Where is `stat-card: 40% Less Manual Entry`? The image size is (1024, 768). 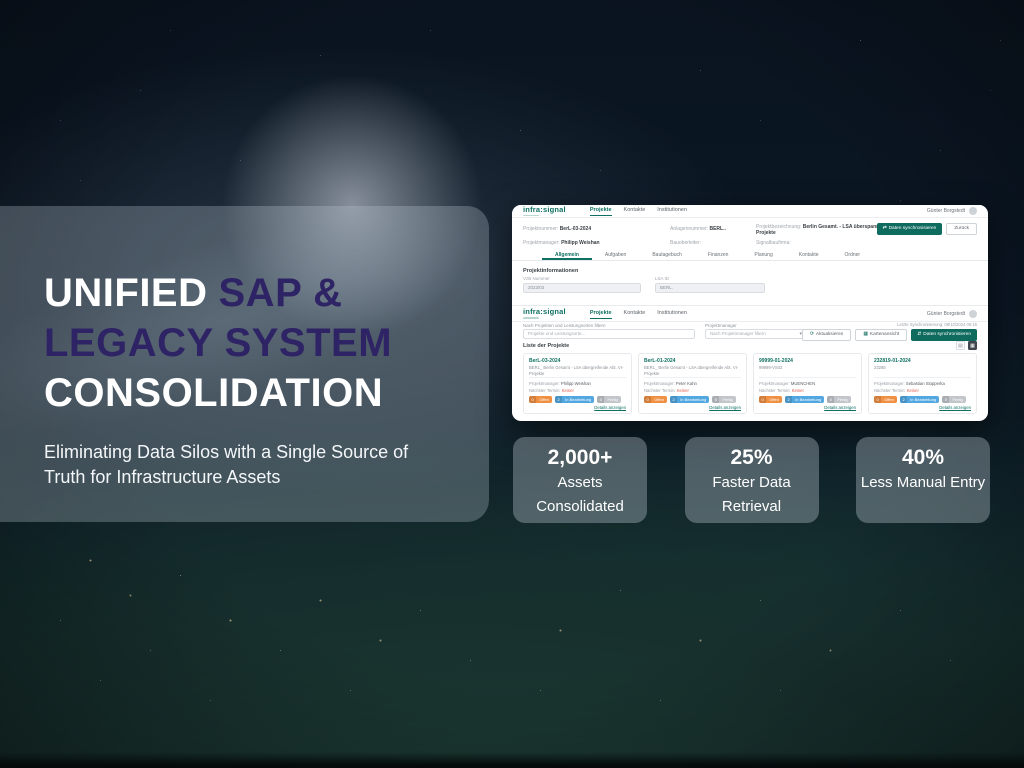 stat-card: 40% Less Manual Entry is located at coordinates (923, 480).